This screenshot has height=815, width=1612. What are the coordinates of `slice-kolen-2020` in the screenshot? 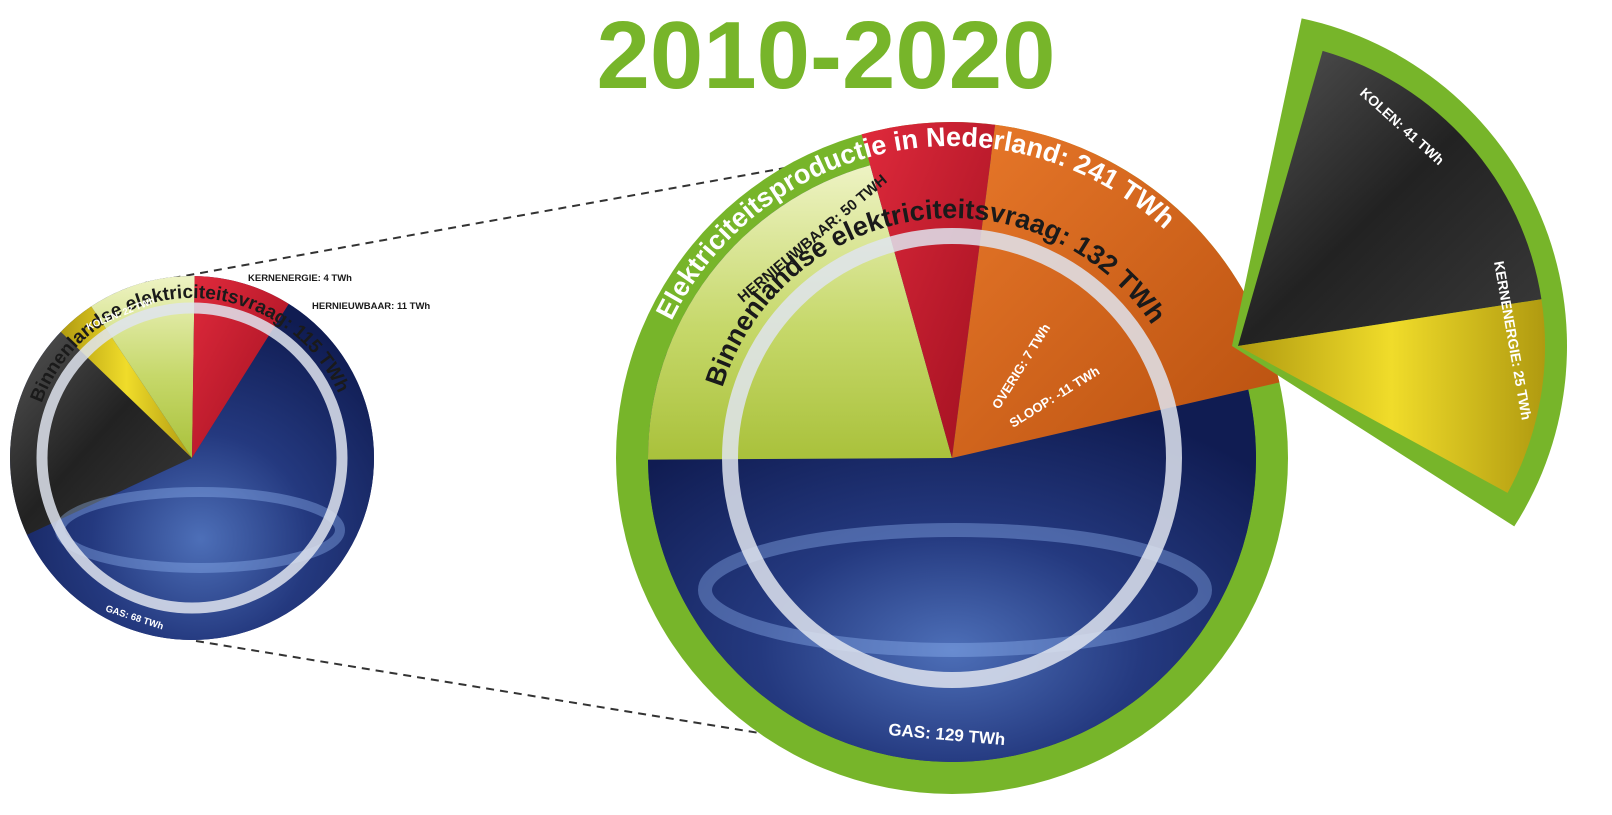 It's located at (1390, 198).